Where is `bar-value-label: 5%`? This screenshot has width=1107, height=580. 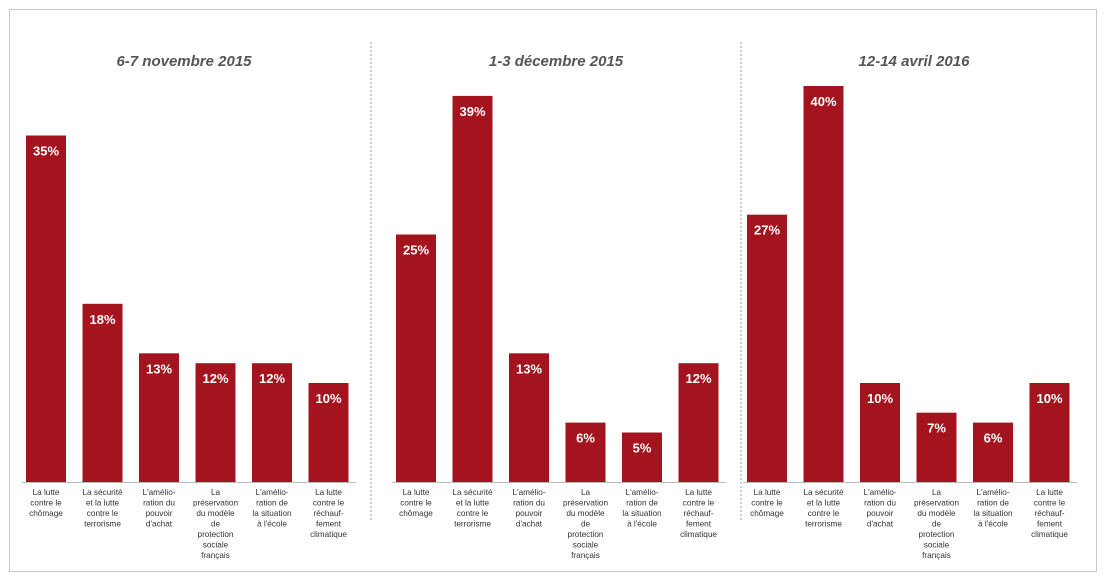 bar-value-label: 5% is located at coordinates (642, 448).